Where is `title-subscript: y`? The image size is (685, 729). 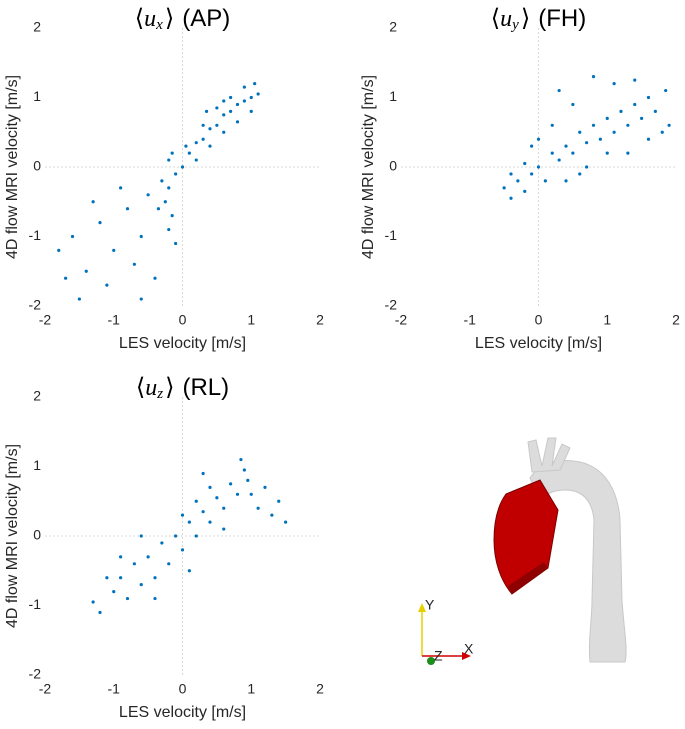
title-subscript: y is located at coordinates (514, 25).